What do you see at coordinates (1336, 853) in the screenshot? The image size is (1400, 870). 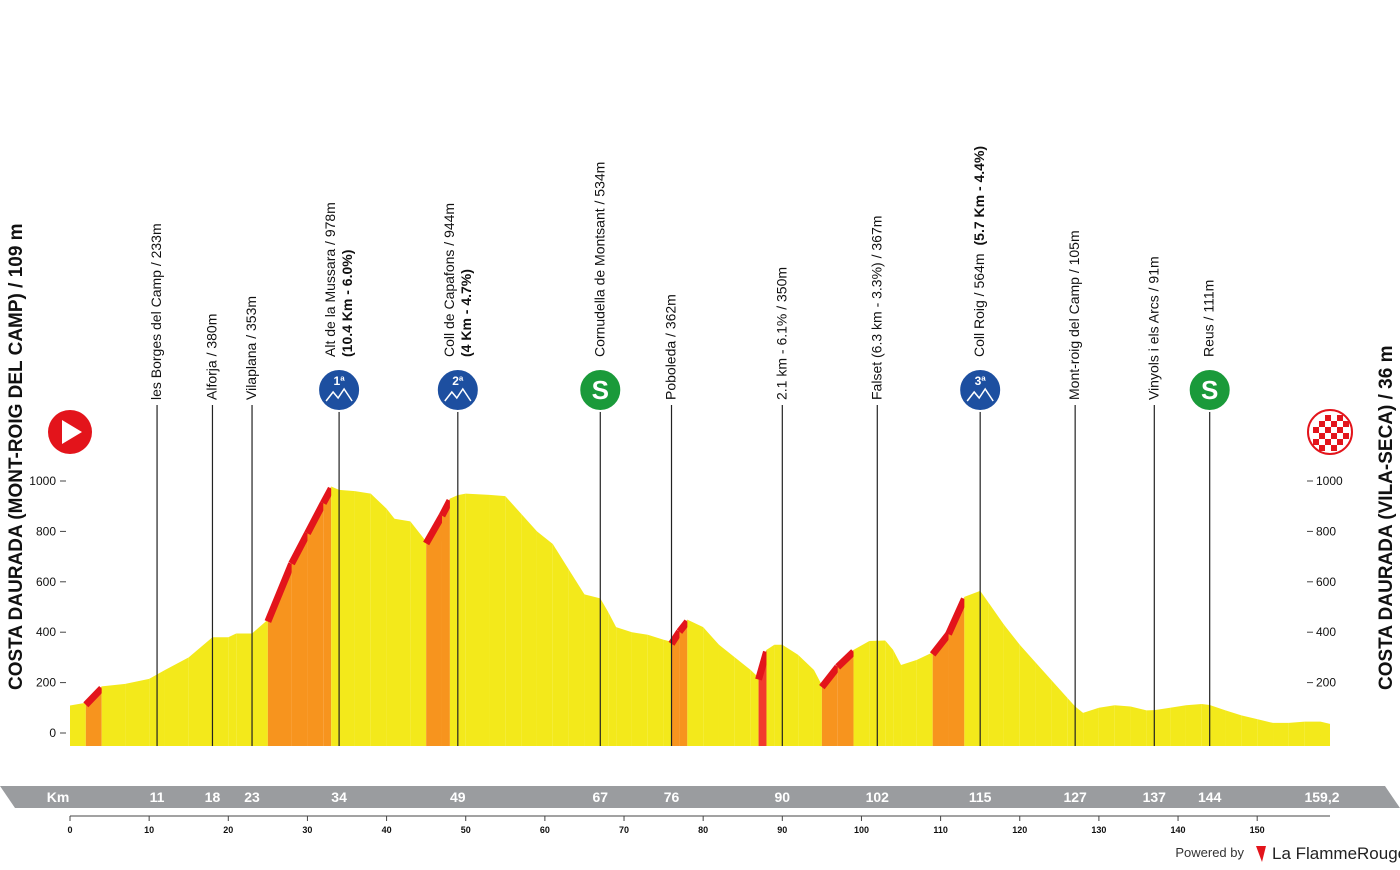 I see `brand: La FlammeRouge` at bounding box center [1336, 853].